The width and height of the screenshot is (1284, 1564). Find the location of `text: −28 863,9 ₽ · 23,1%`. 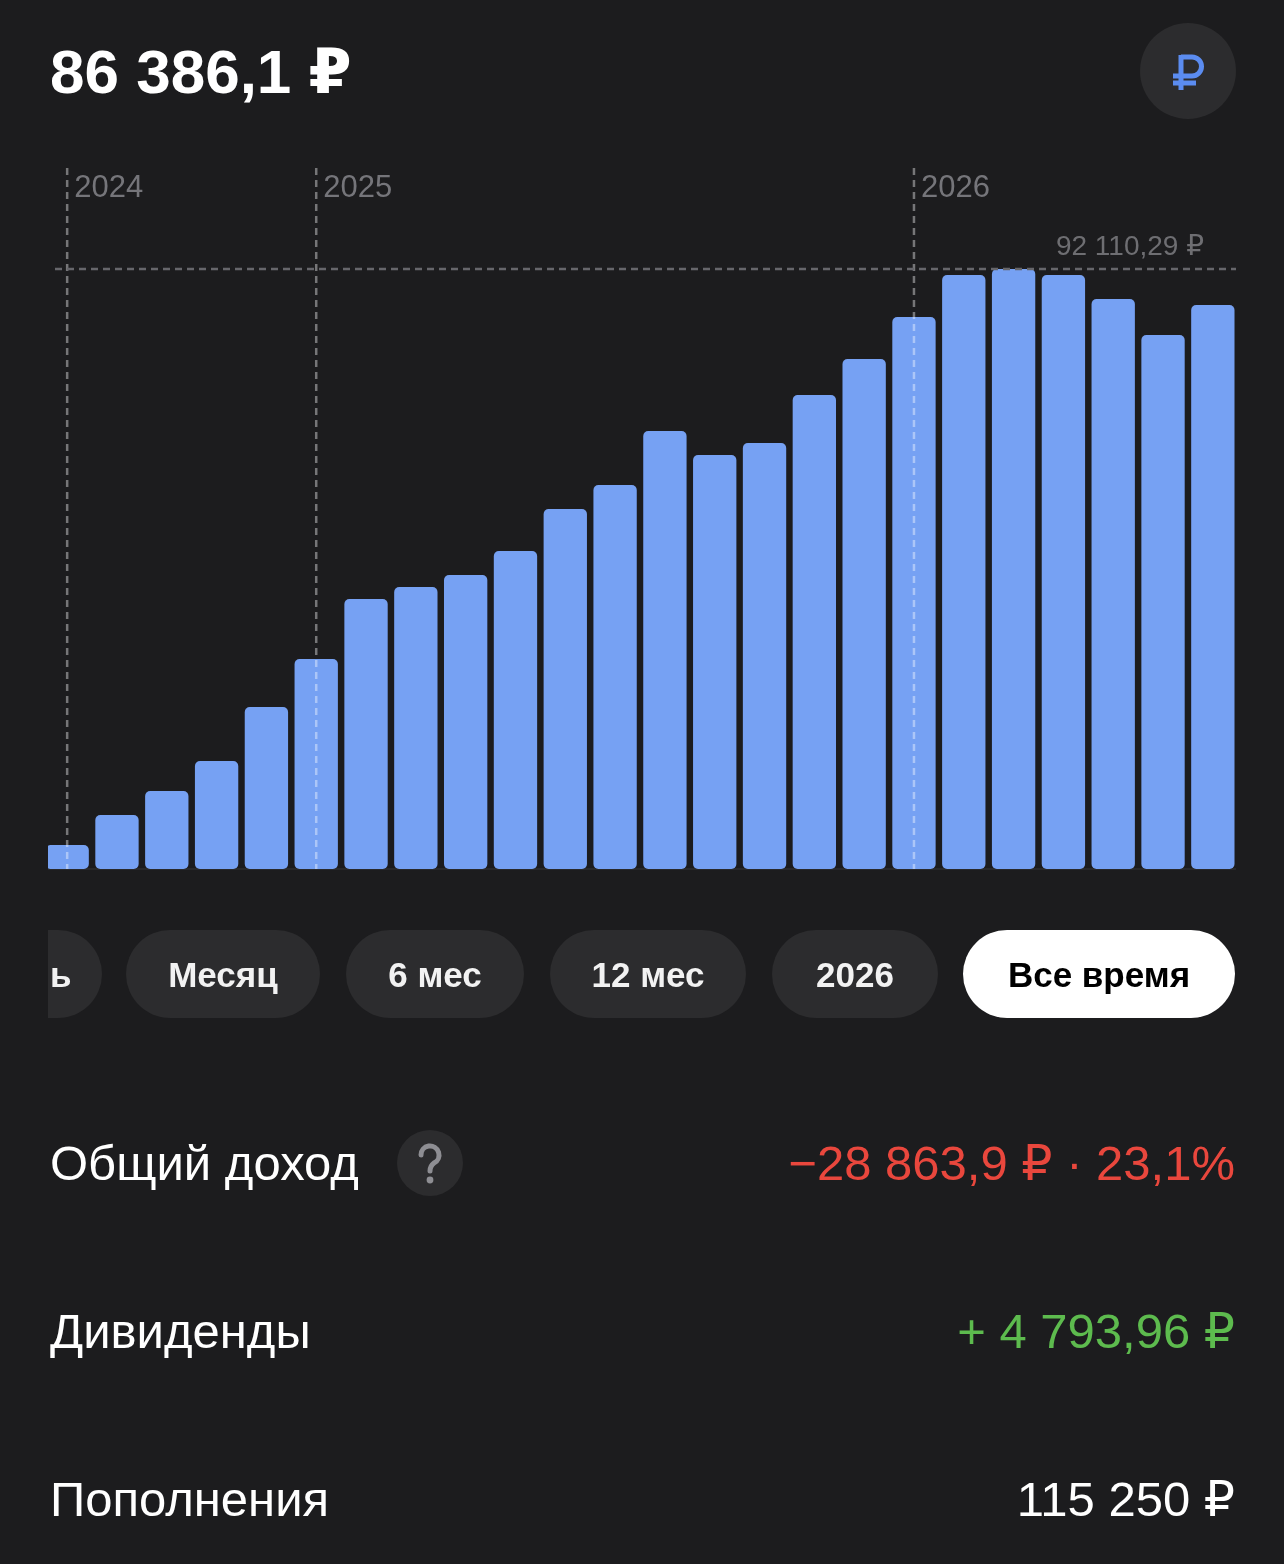

text: −28 863,9 ₽ · 23,1% is located at coordinates (1011, 1163).